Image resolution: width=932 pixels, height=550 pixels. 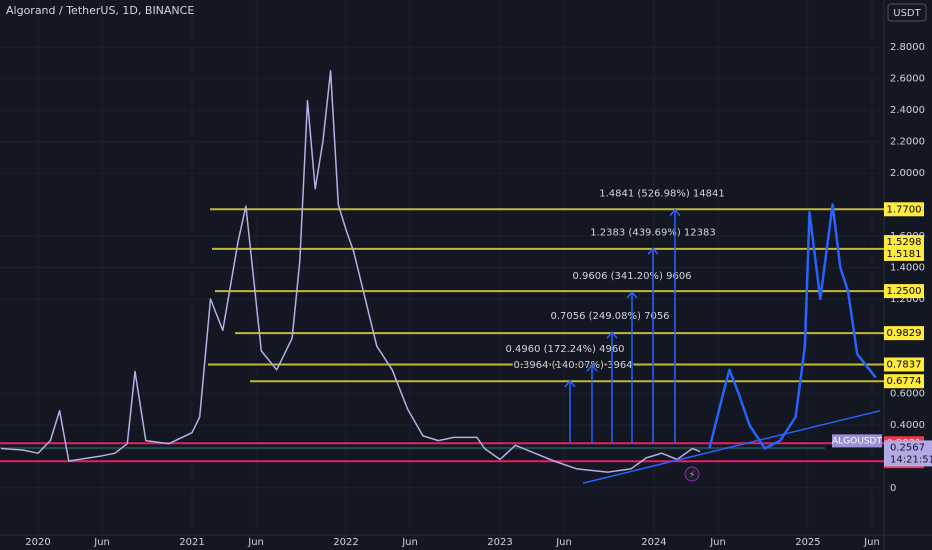 I want to click on y-tick-label: 2.4000, so click(x=907, y=110).